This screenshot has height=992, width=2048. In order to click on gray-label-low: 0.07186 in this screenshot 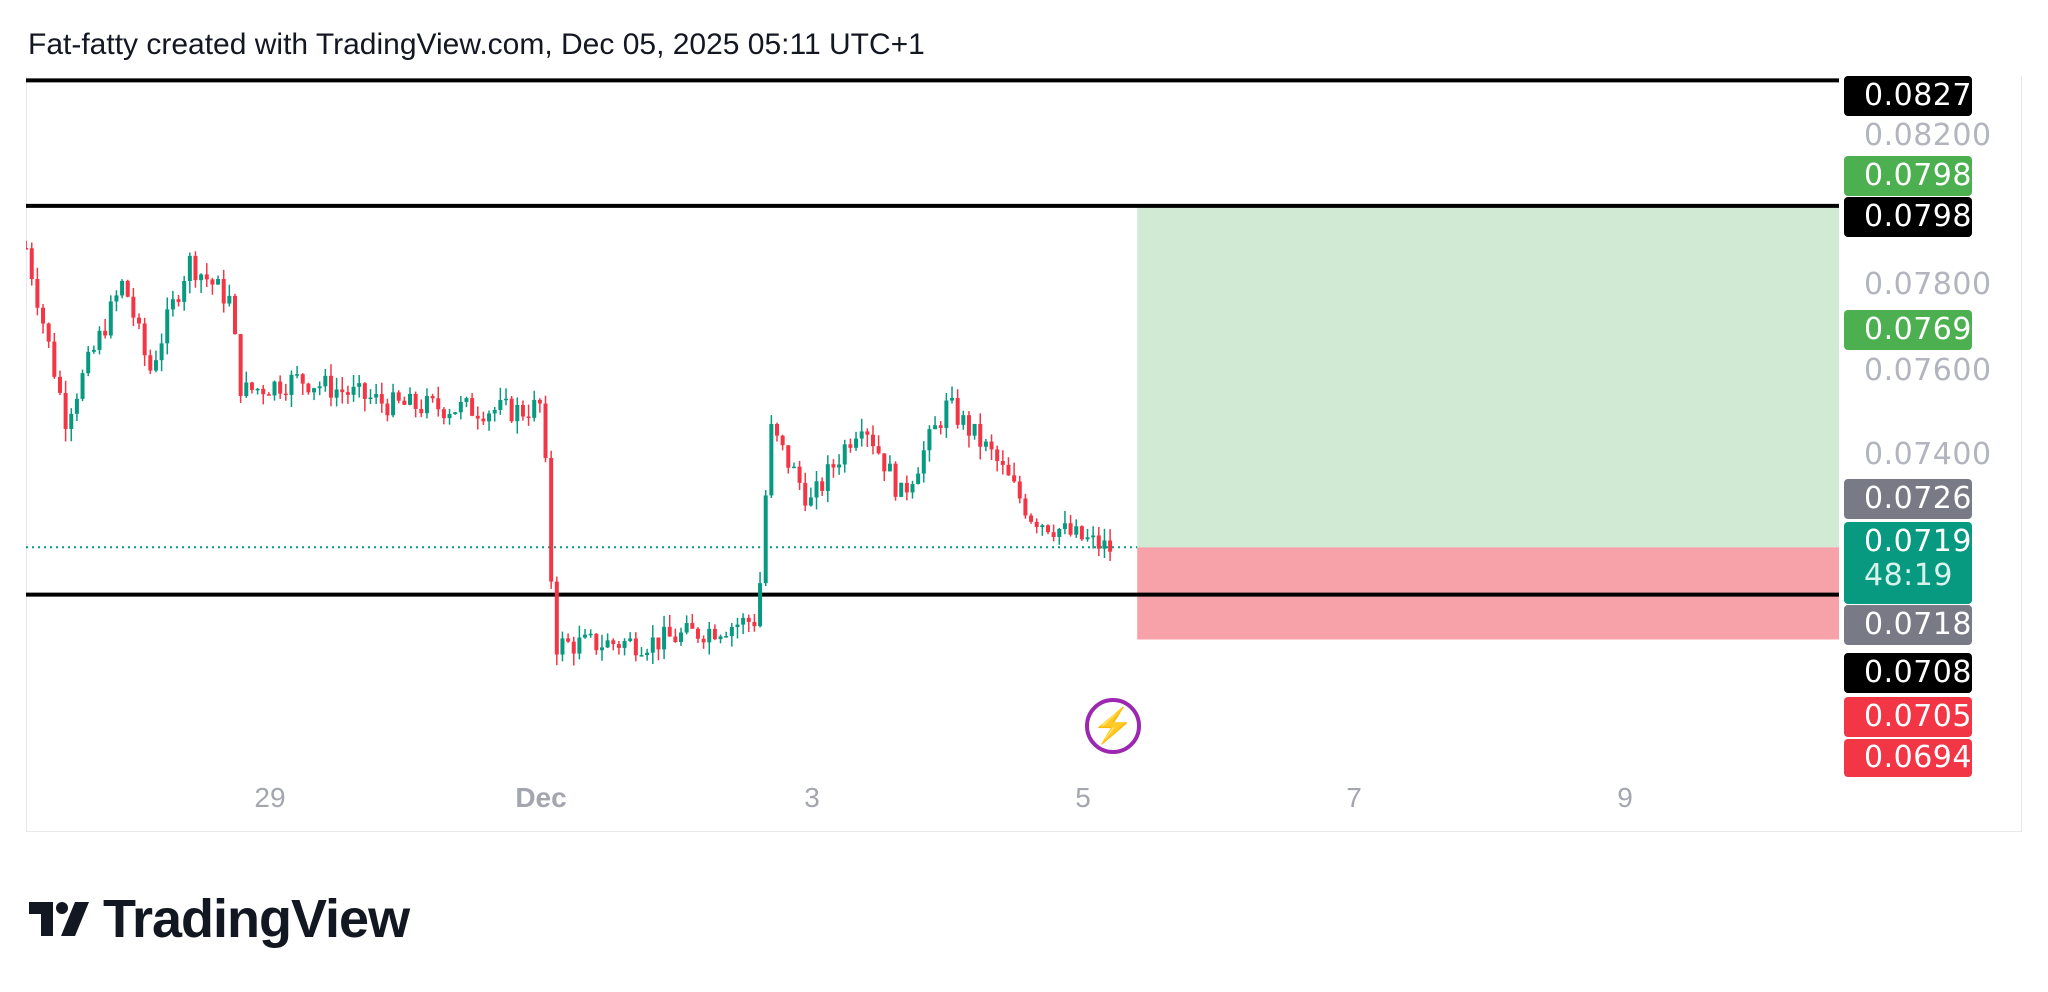, I will do `click(1917, 625)`.